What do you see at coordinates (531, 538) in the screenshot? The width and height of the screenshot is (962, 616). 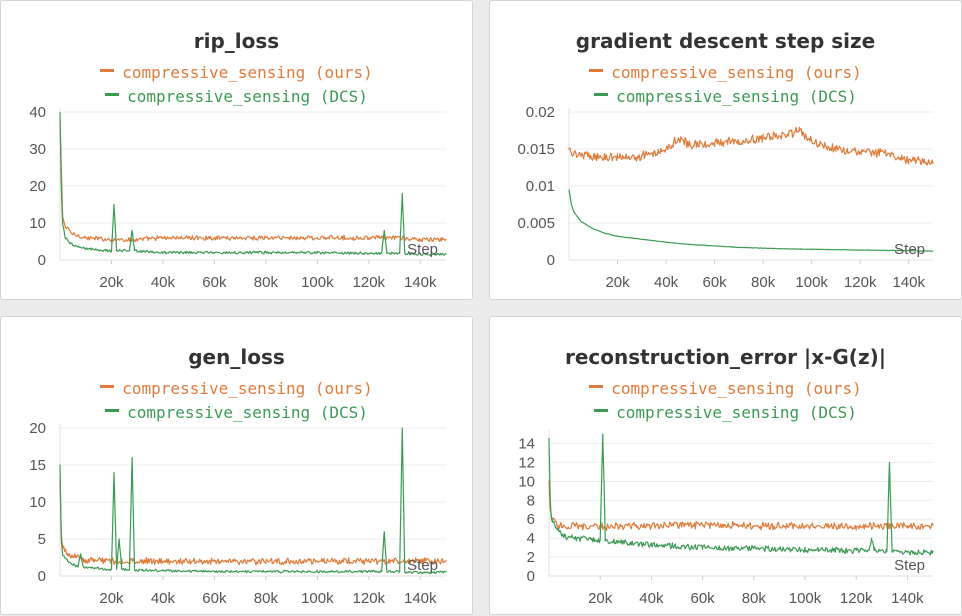 I see `y-tick-label: 4` at bounding box center [531, 538].